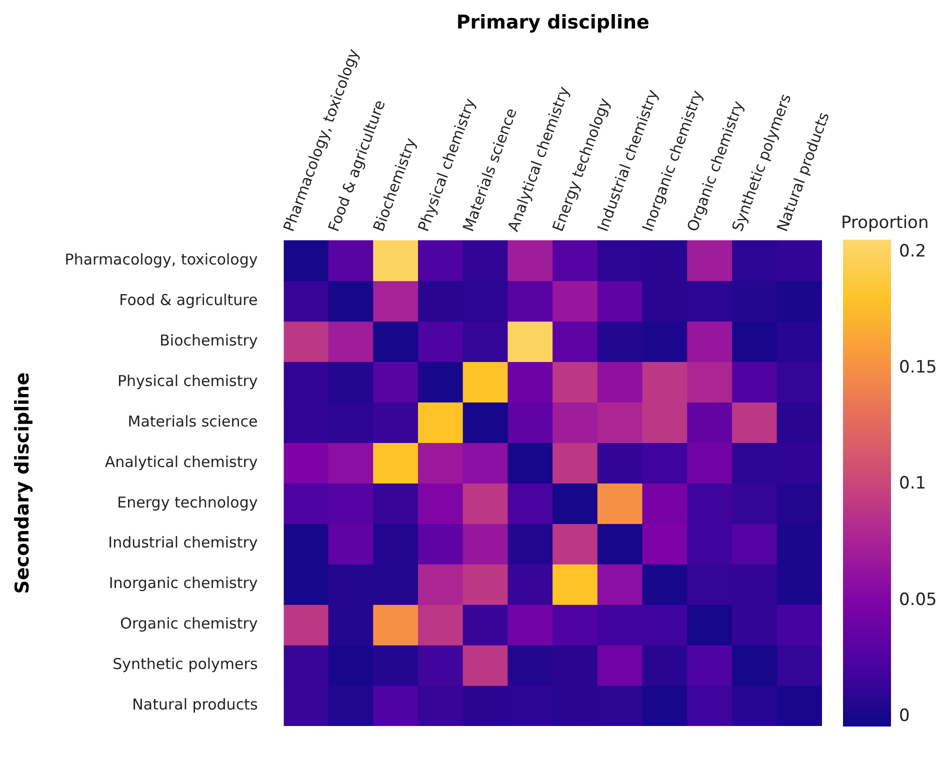 The image size is (945, 761). Describe the element at coordinates (187, 381) in the screenshot. I see `y-tick-label: Physical chemistry` at that location.